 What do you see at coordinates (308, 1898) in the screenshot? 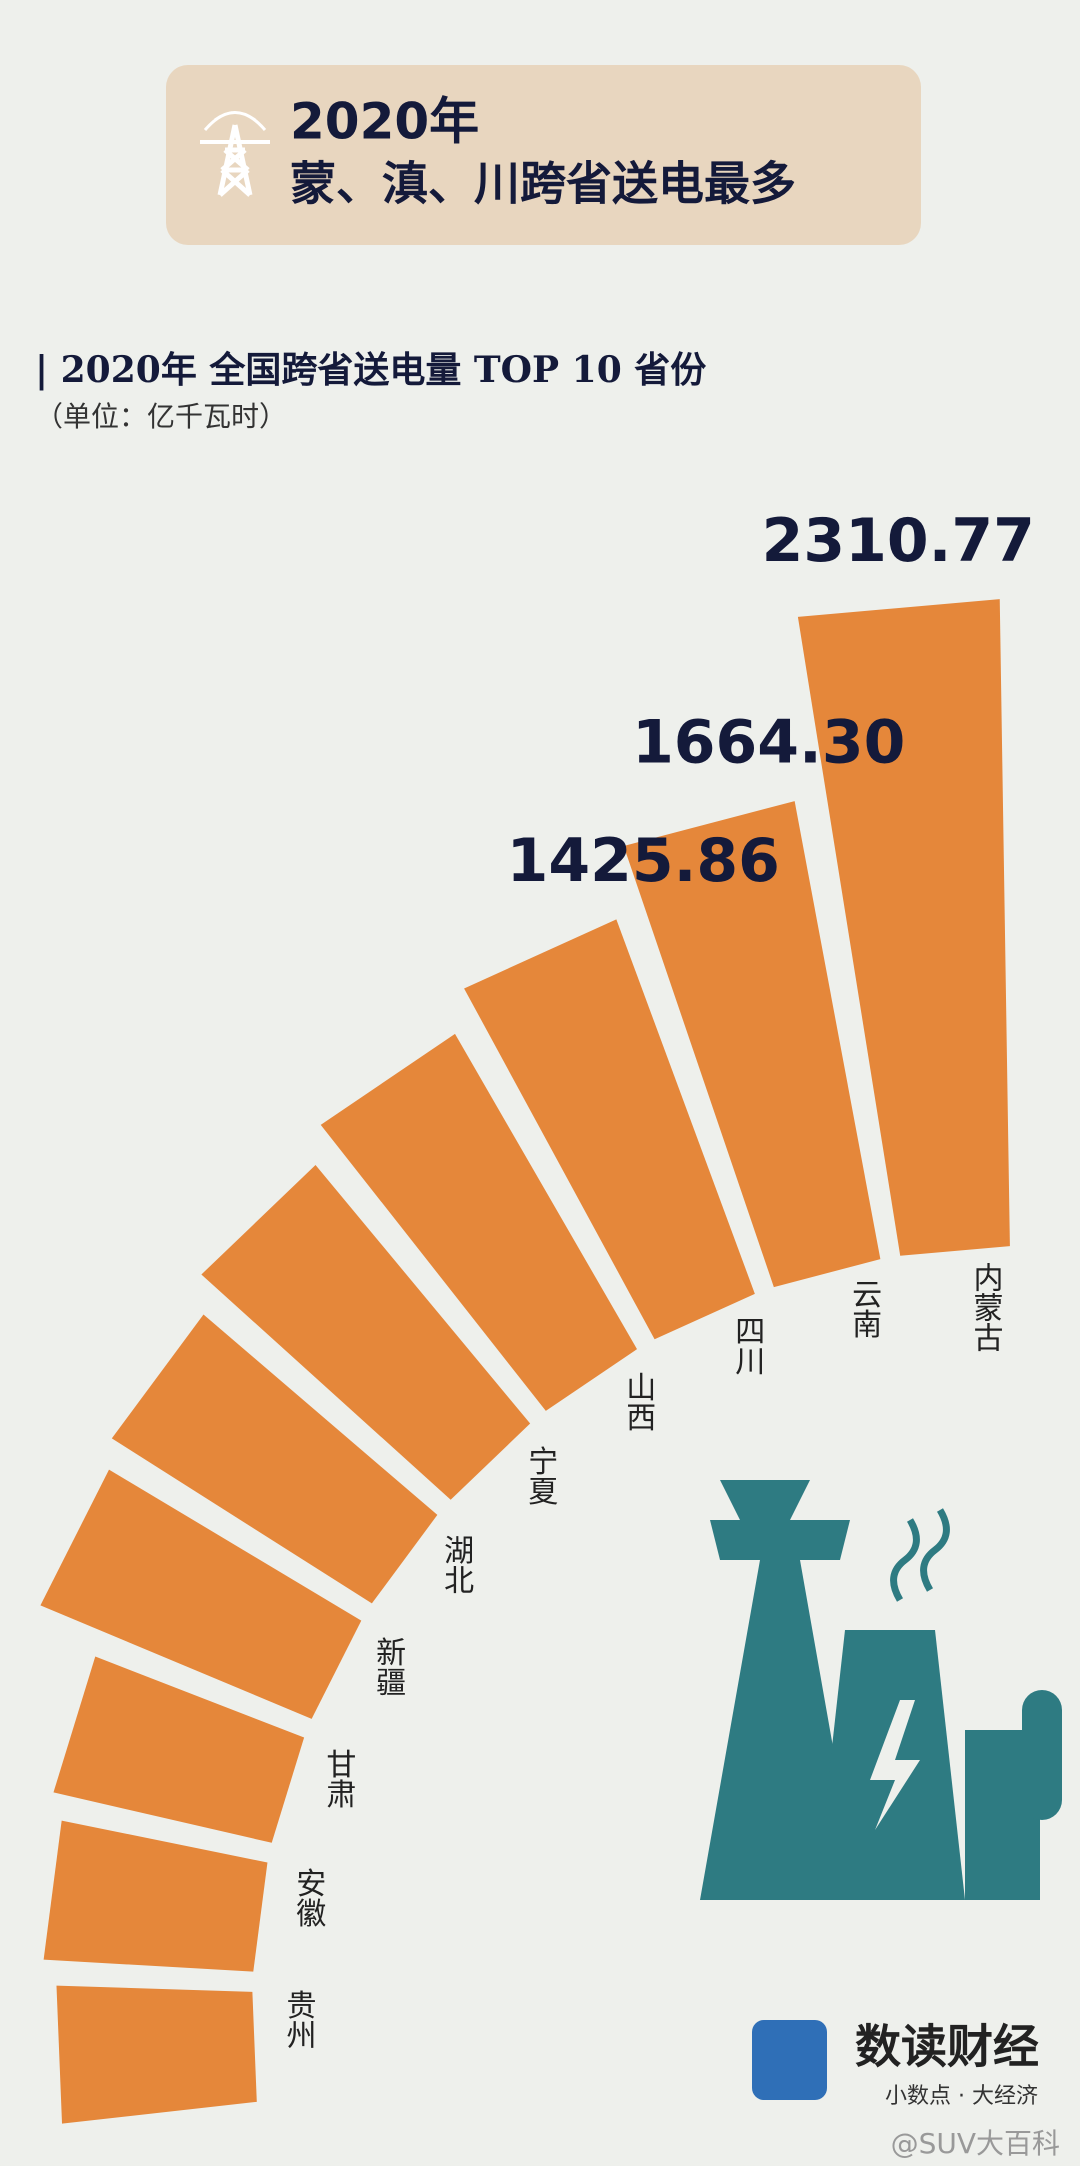
I see `category-label: 安徽` at bounding box center [308, 1898].